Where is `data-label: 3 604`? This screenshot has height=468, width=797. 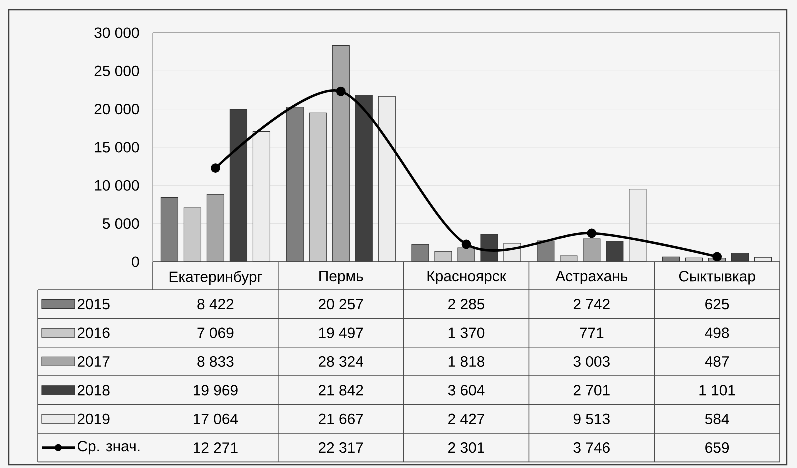 data-label: 3 604 is located at coordinates (466, 390).